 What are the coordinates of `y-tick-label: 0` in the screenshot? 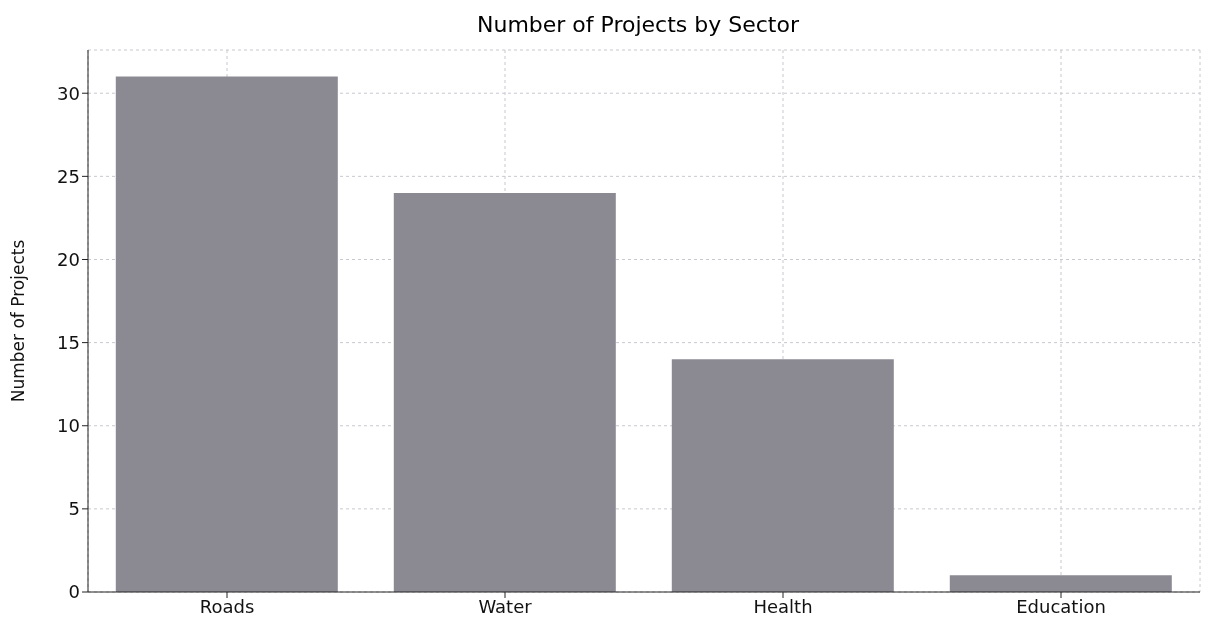 It's located at (74, 592).